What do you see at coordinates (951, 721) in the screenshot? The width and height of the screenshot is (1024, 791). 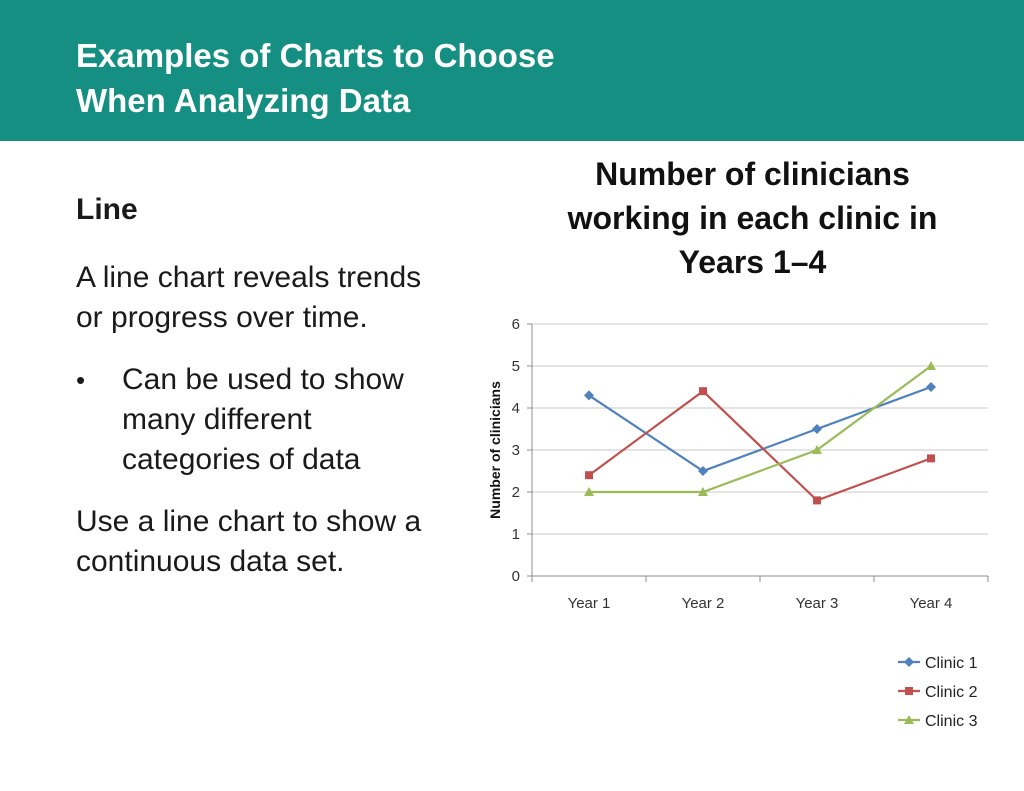 I see `legend-label: Clinic 3` at bounding box center [951, 721].